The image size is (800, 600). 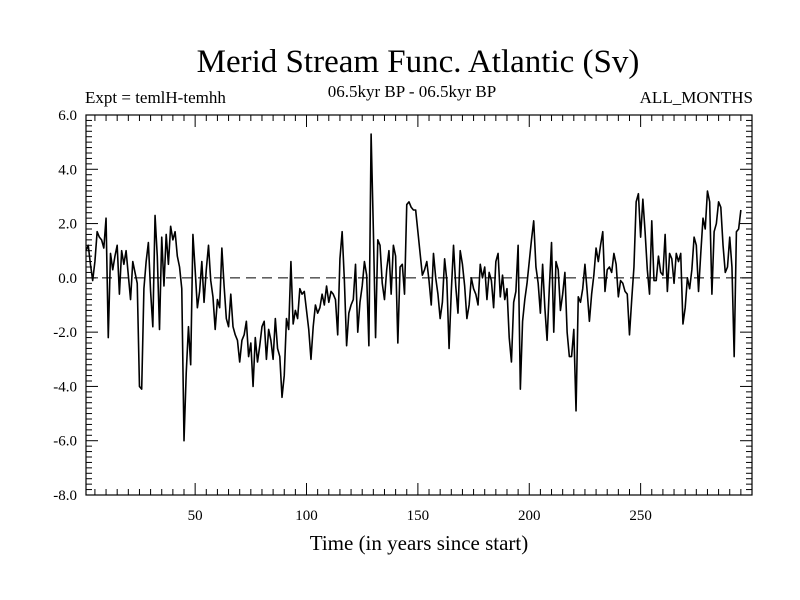 What do you see at coordinates (155, 97) in the screenshot?
I see `experiment-label: Expt = temlH-temhh` at bounding box center [155, 97].